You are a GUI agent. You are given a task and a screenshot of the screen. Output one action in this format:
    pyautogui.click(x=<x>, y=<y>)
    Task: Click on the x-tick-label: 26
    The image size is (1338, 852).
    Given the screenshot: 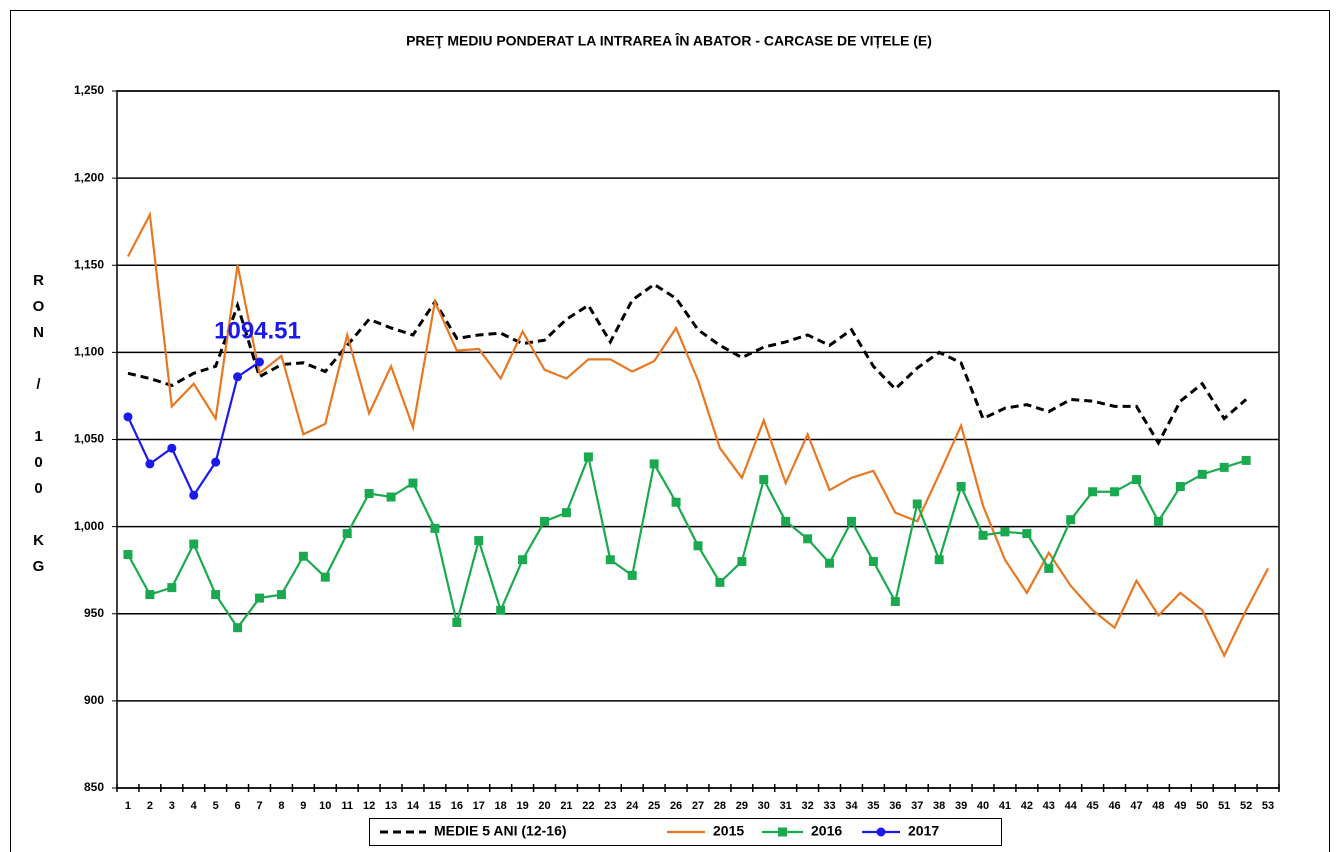 What is the action you would take?
    pyautogui.click(x=676, y=806)
    